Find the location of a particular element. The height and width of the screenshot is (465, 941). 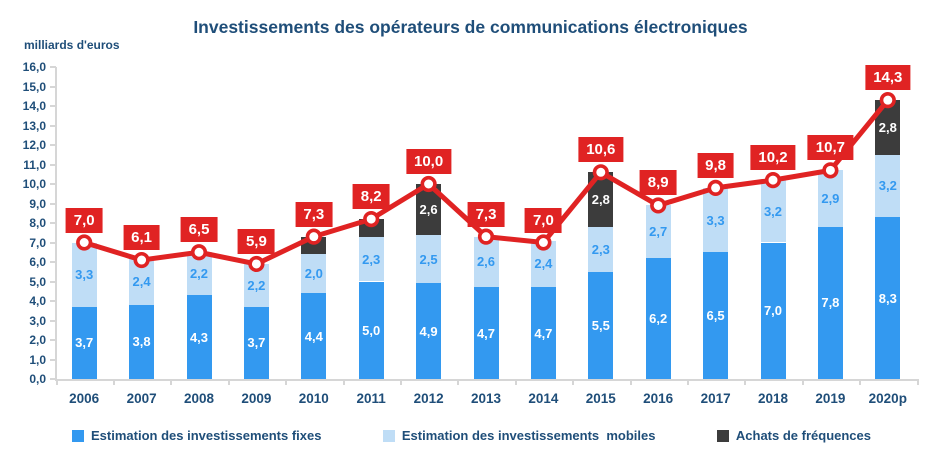

bar-segment-label: 2,6 is located at coordinates (428, 209).